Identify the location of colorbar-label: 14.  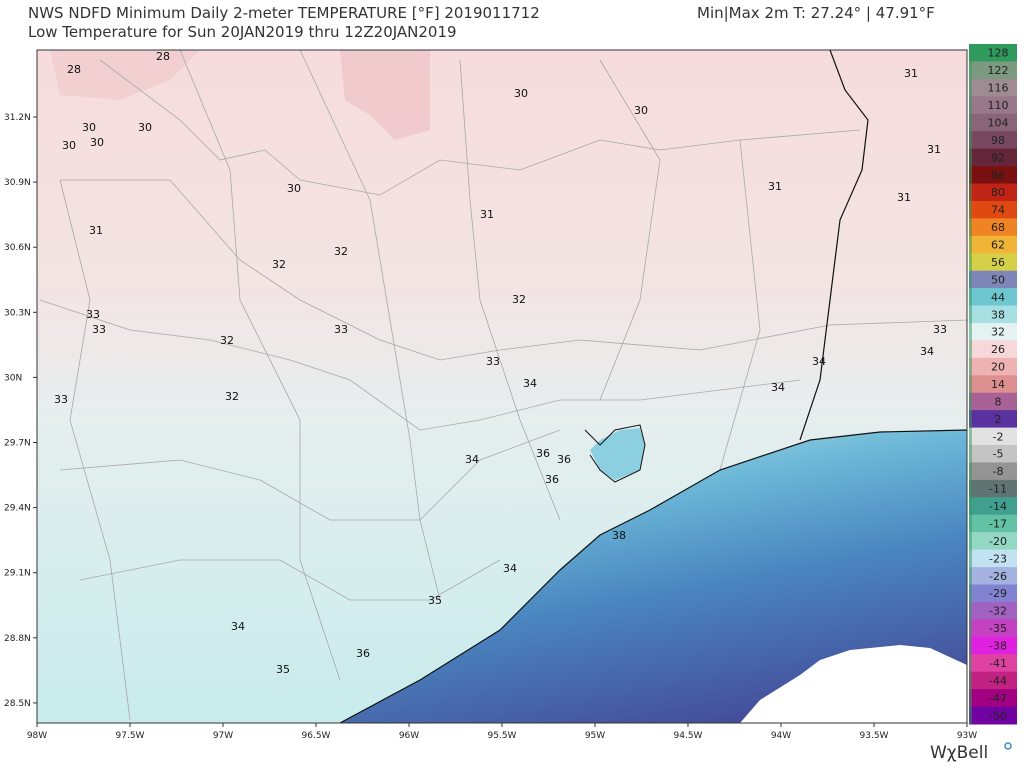
(998, 384).